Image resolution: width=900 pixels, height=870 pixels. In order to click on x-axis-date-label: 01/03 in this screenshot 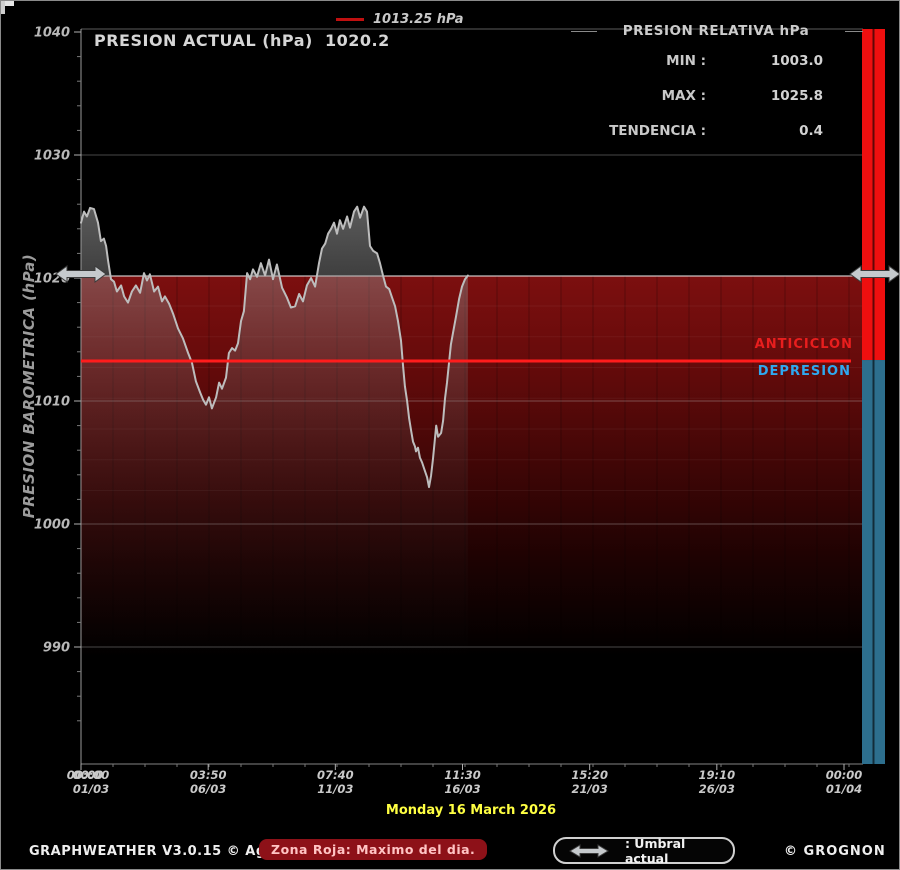, I will do `click(91, 789)`.